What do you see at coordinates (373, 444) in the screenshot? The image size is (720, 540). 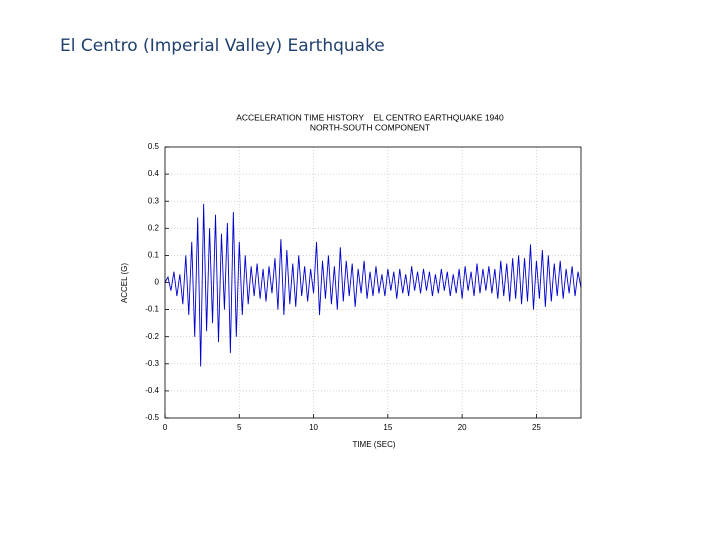 I see `x-axis-label: TIME (SEC)` at bounding box center [373, 444].